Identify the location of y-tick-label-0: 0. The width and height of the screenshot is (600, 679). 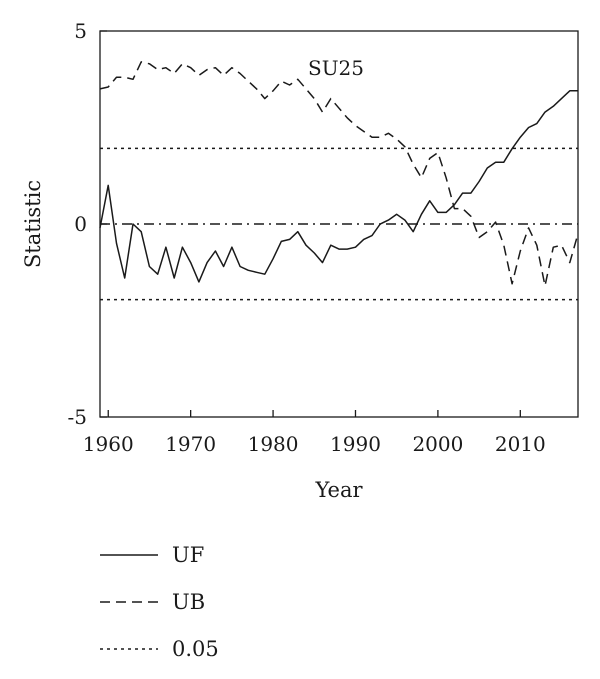
(80, 224).